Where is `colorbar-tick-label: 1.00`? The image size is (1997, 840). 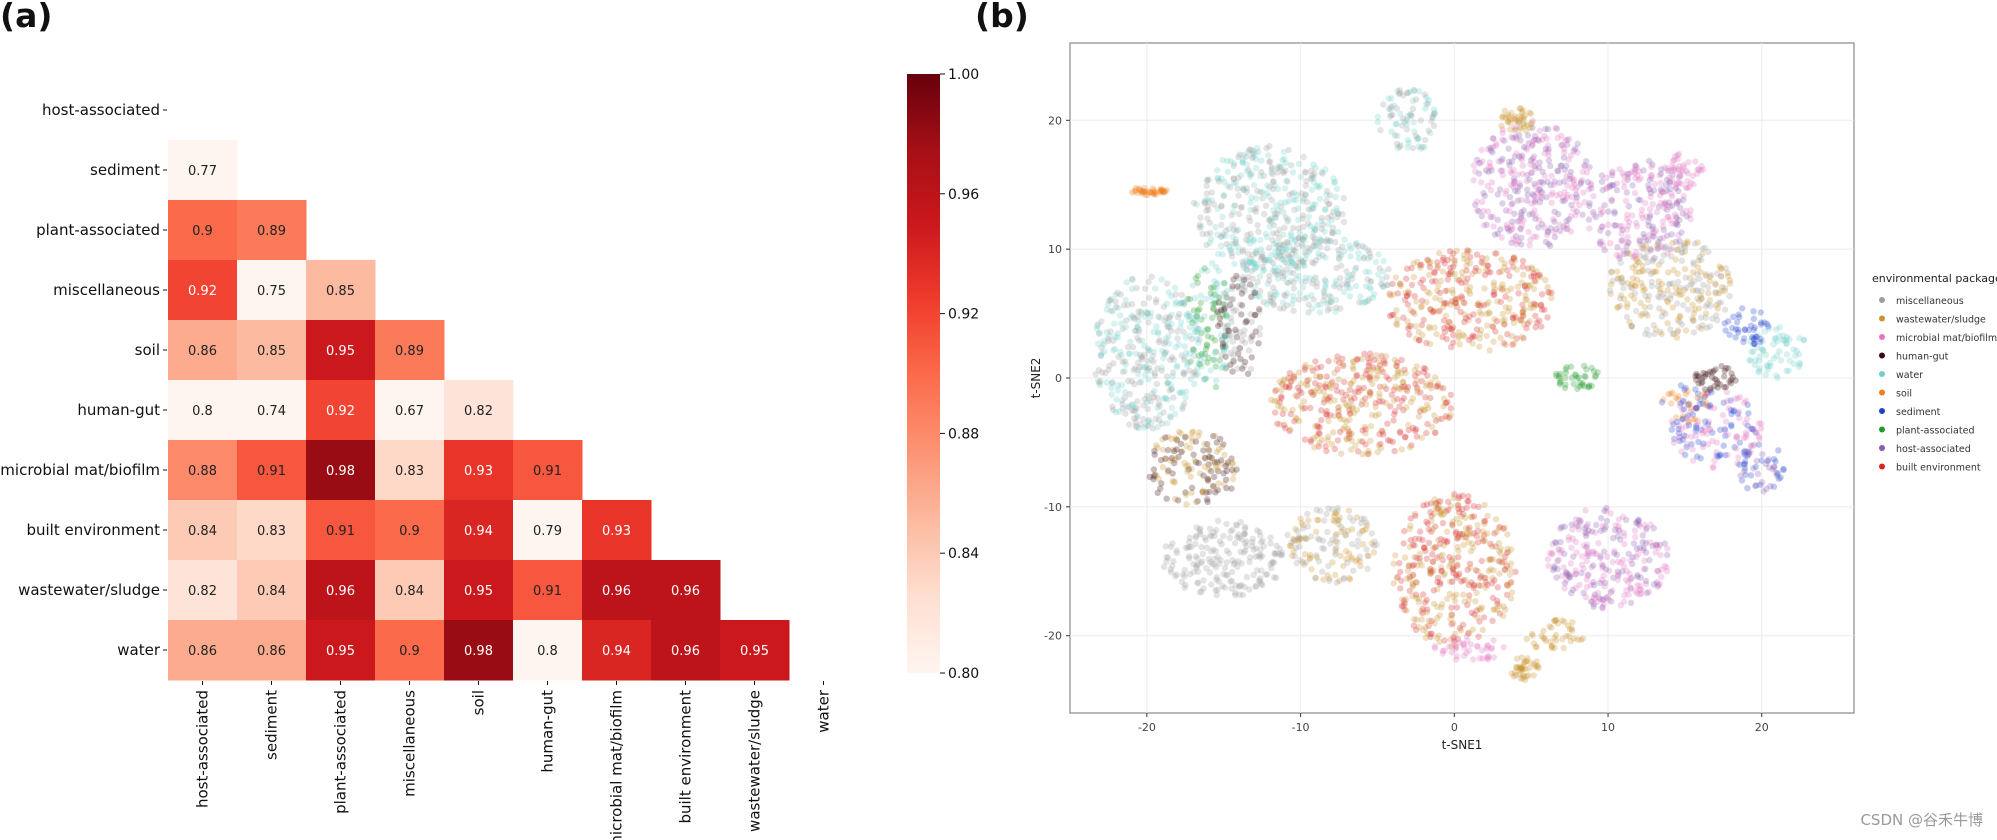 colorbar-tick-label: 1.00 is located at coordinates (963, 75).